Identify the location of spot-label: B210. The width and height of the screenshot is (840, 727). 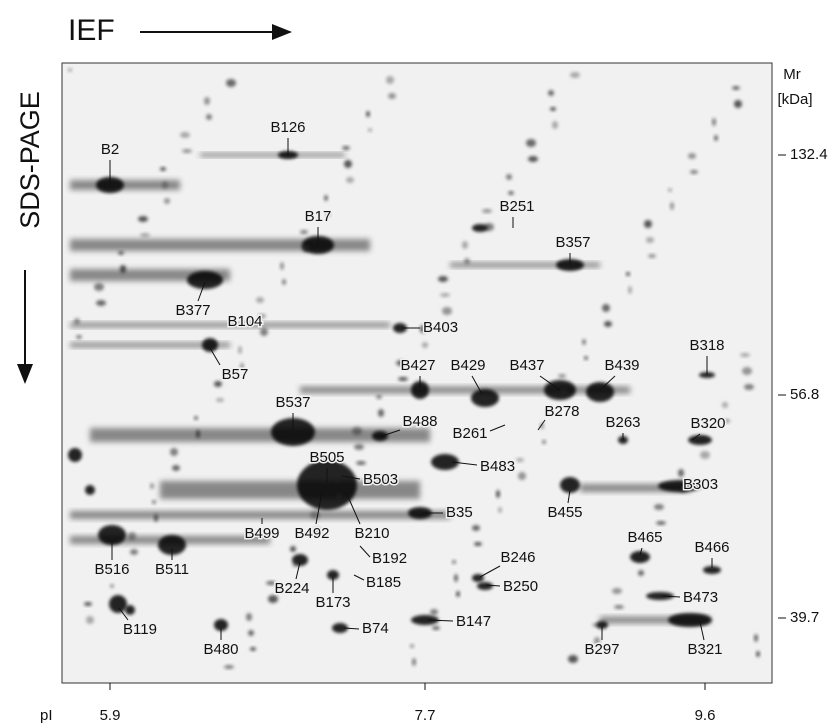
(371, 533).